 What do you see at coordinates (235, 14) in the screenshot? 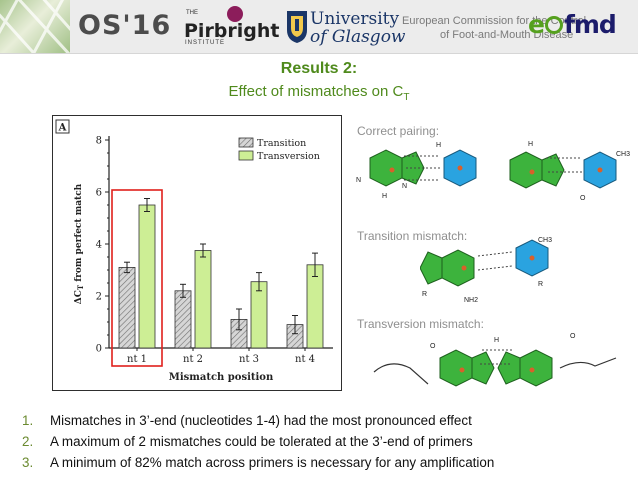
I see `pirbright-emblem-icon` at bounding box center [235, 14].